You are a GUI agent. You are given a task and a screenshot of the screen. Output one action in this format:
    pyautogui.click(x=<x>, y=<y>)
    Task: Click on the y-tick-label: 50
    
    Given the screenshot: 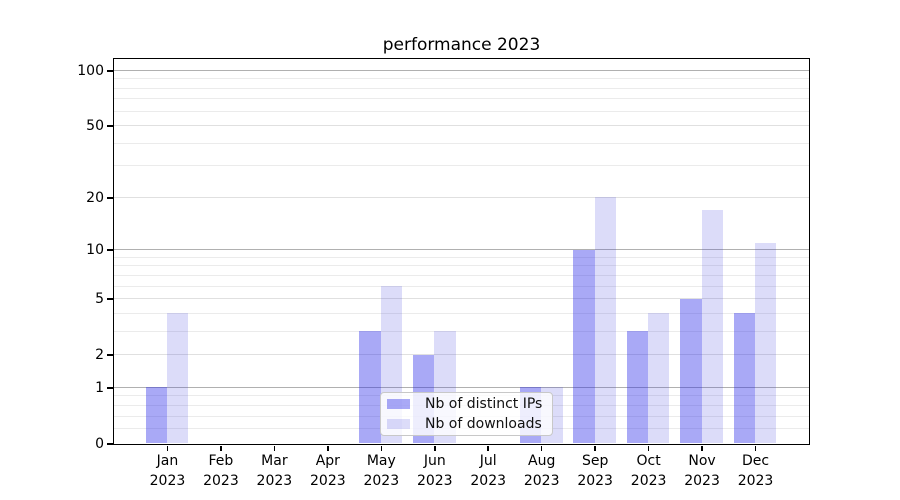 What is the action you would take?
    pyautogui.click(x=95, y=126)
    